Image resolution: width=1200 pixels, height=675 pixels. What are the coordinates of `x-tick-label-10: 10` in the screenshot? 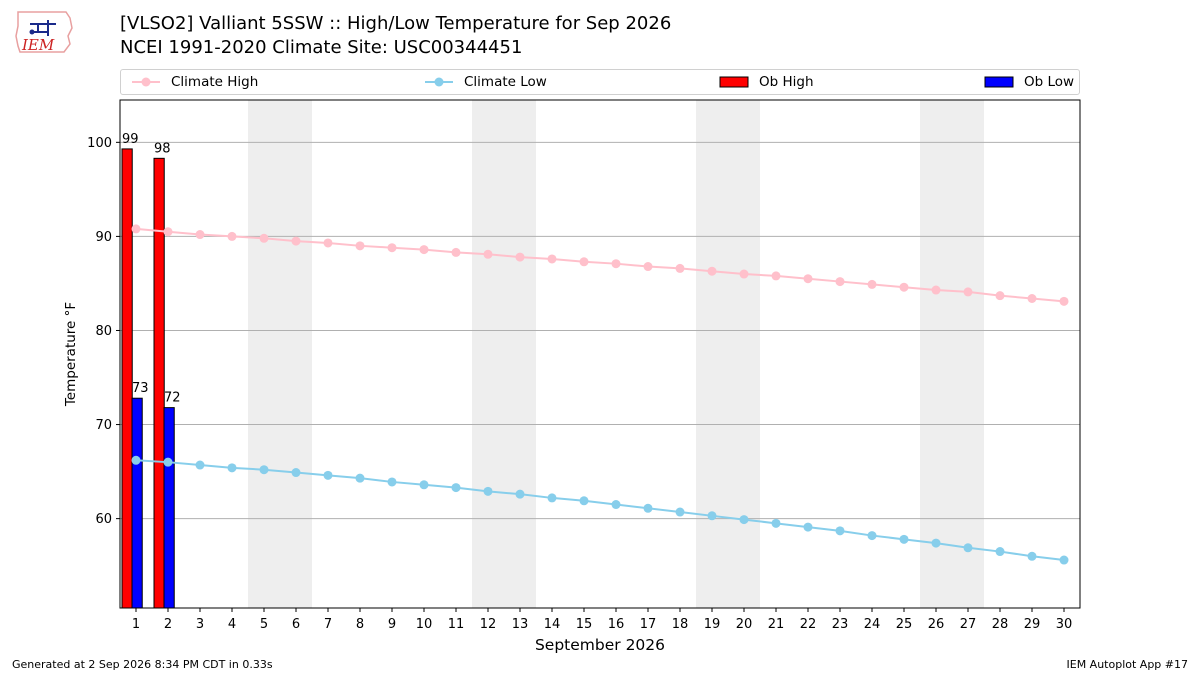 It's located at (424, 624).